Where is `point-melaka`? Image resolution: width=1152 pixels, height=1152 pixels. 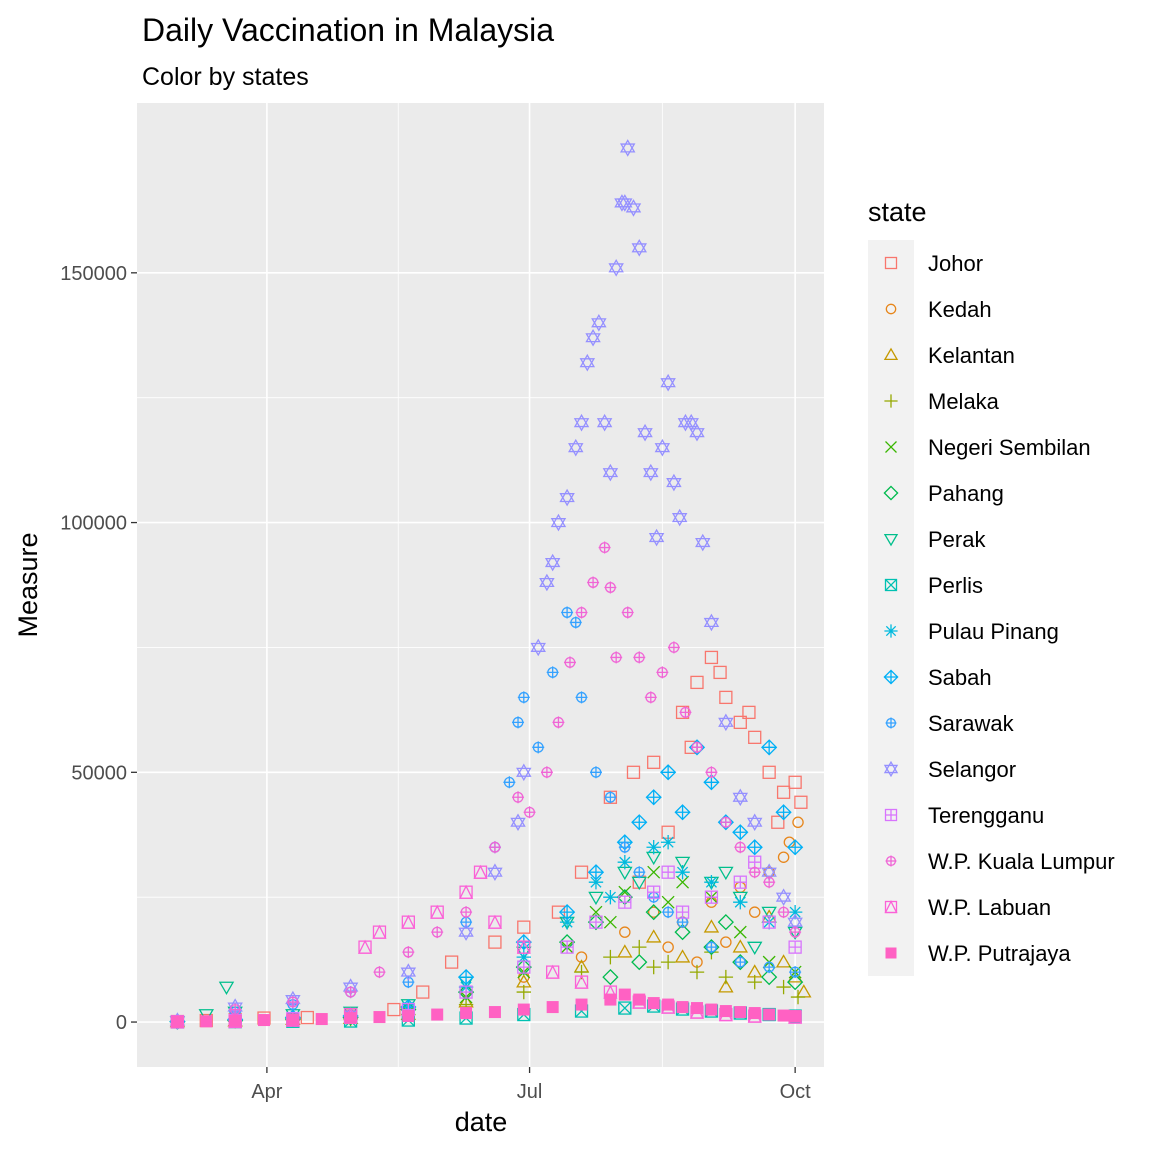 point-melaka is located at coordinates (668, 962).